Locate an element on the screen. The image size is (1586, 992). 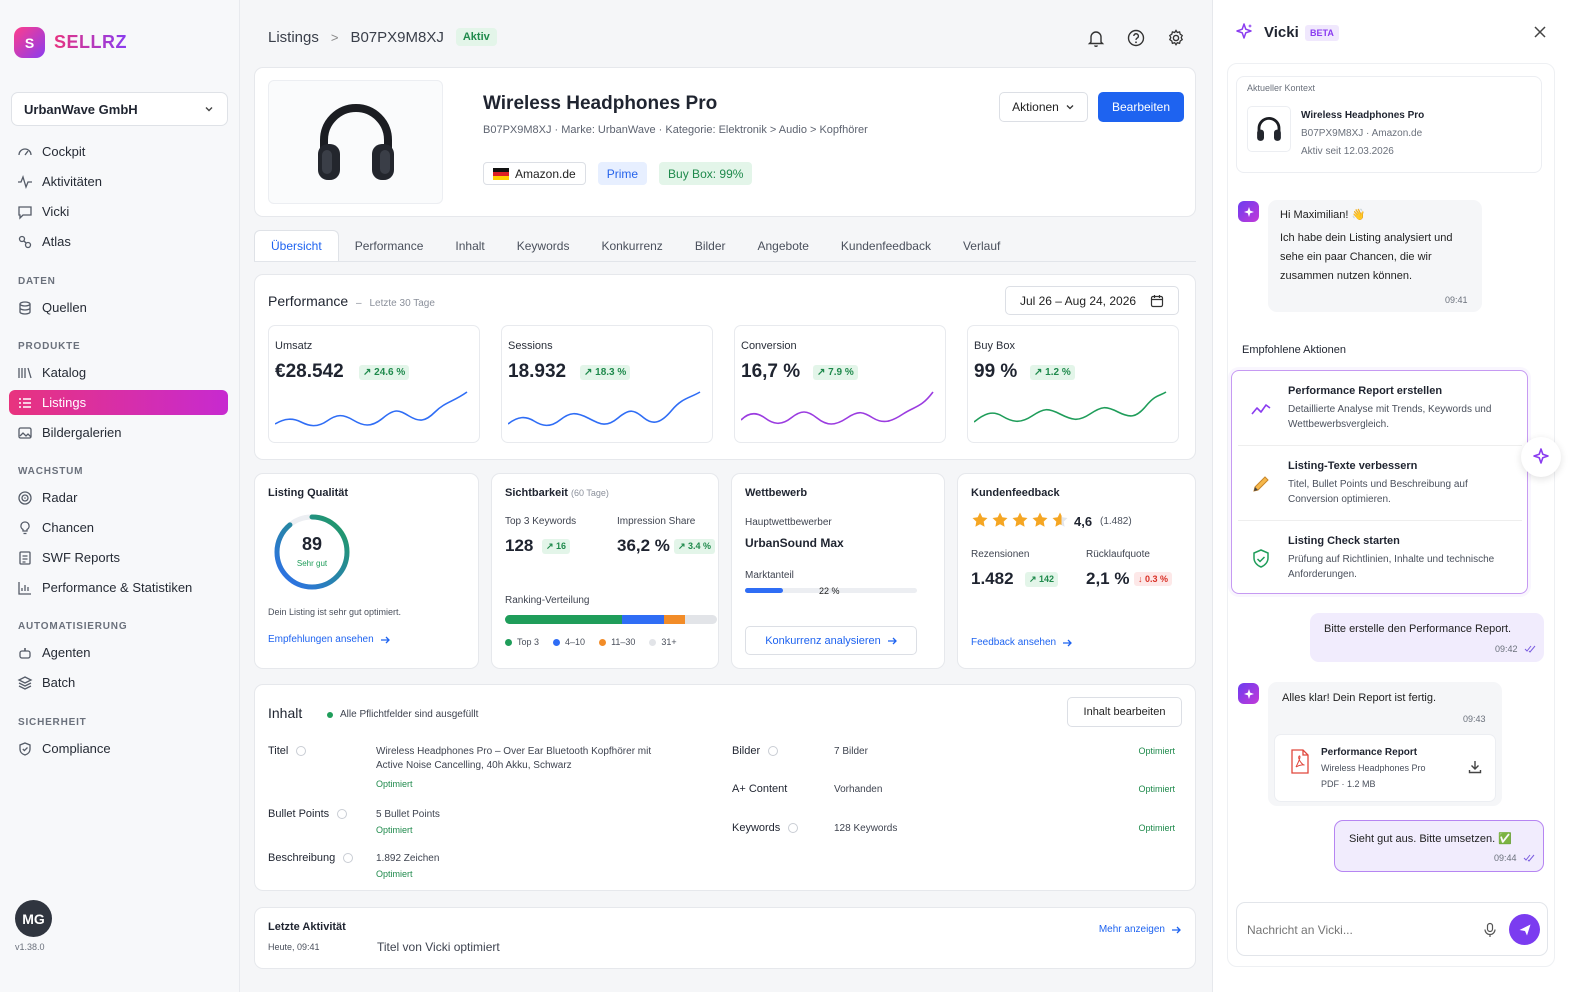
legend-item: 4–10 is located at coordinates (569, 642).